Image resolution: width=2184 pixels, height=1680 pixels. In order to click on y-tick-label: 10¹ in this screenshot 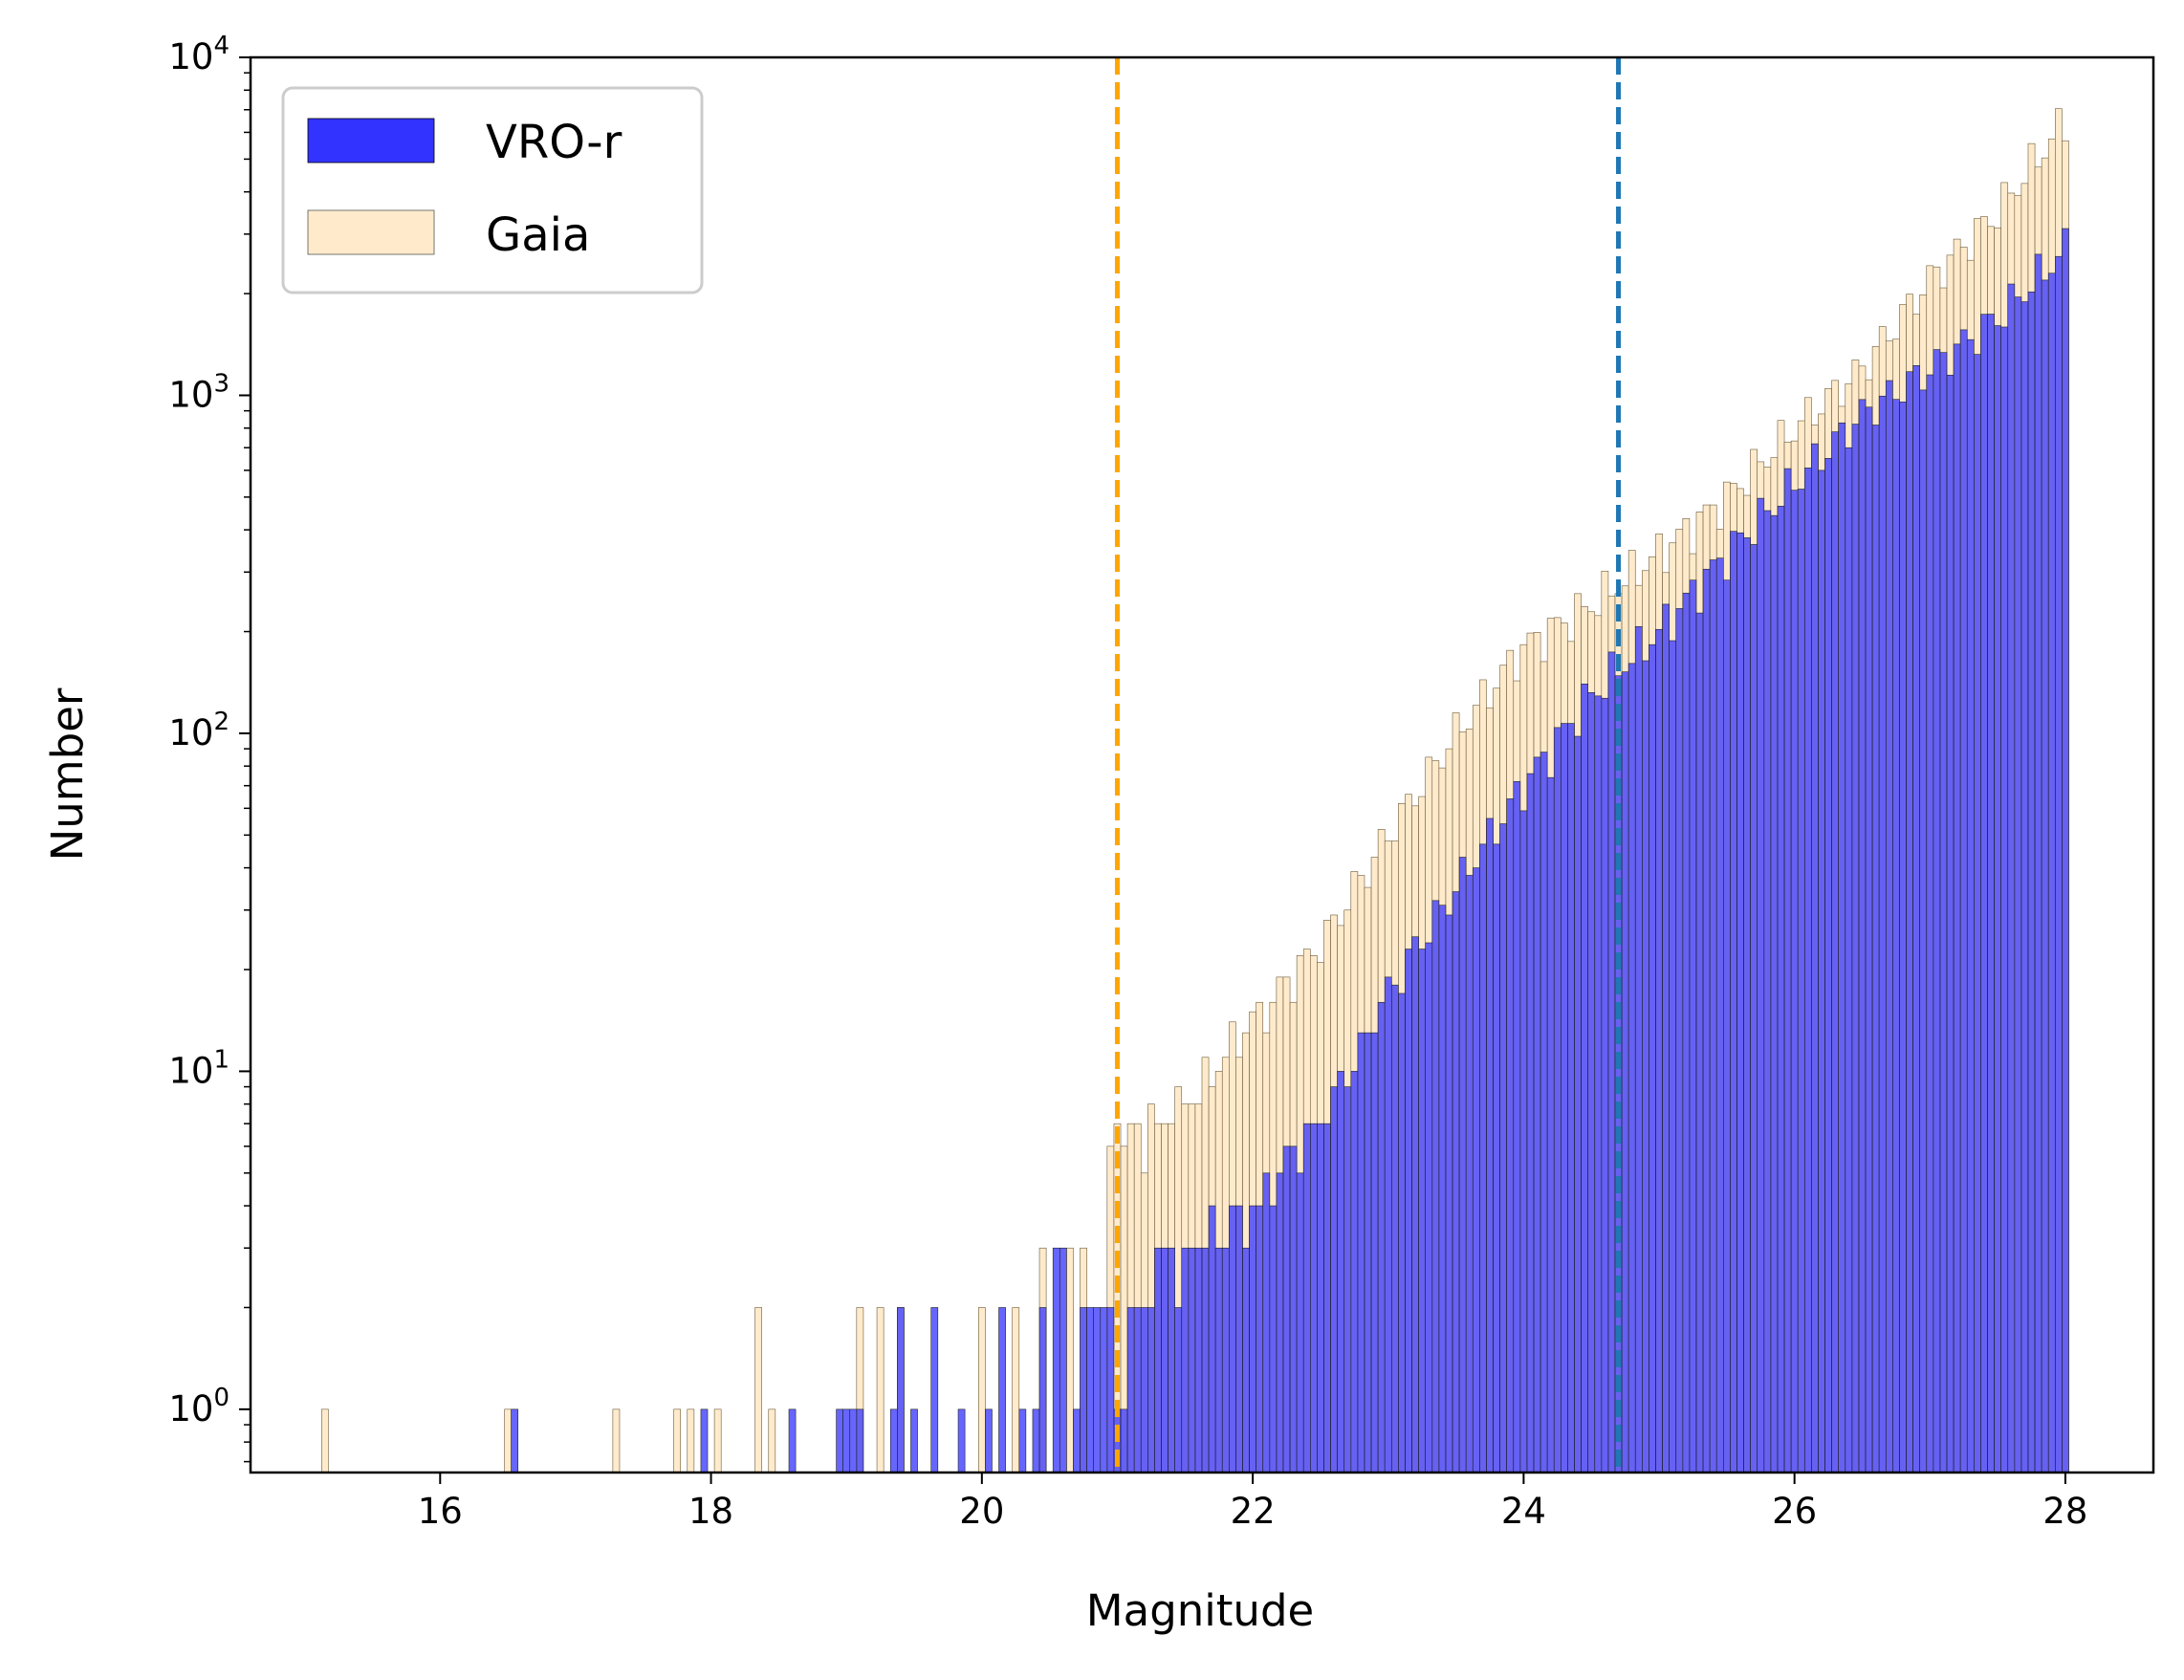, I will do `click(198, 1068)`.